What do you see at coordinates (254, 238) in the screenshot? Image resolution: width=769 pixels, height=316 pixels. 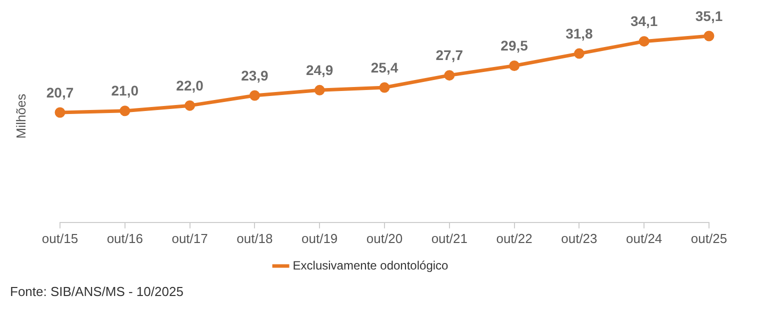 I see `x-tick-label: out/18` at bounding box center [254, 238].